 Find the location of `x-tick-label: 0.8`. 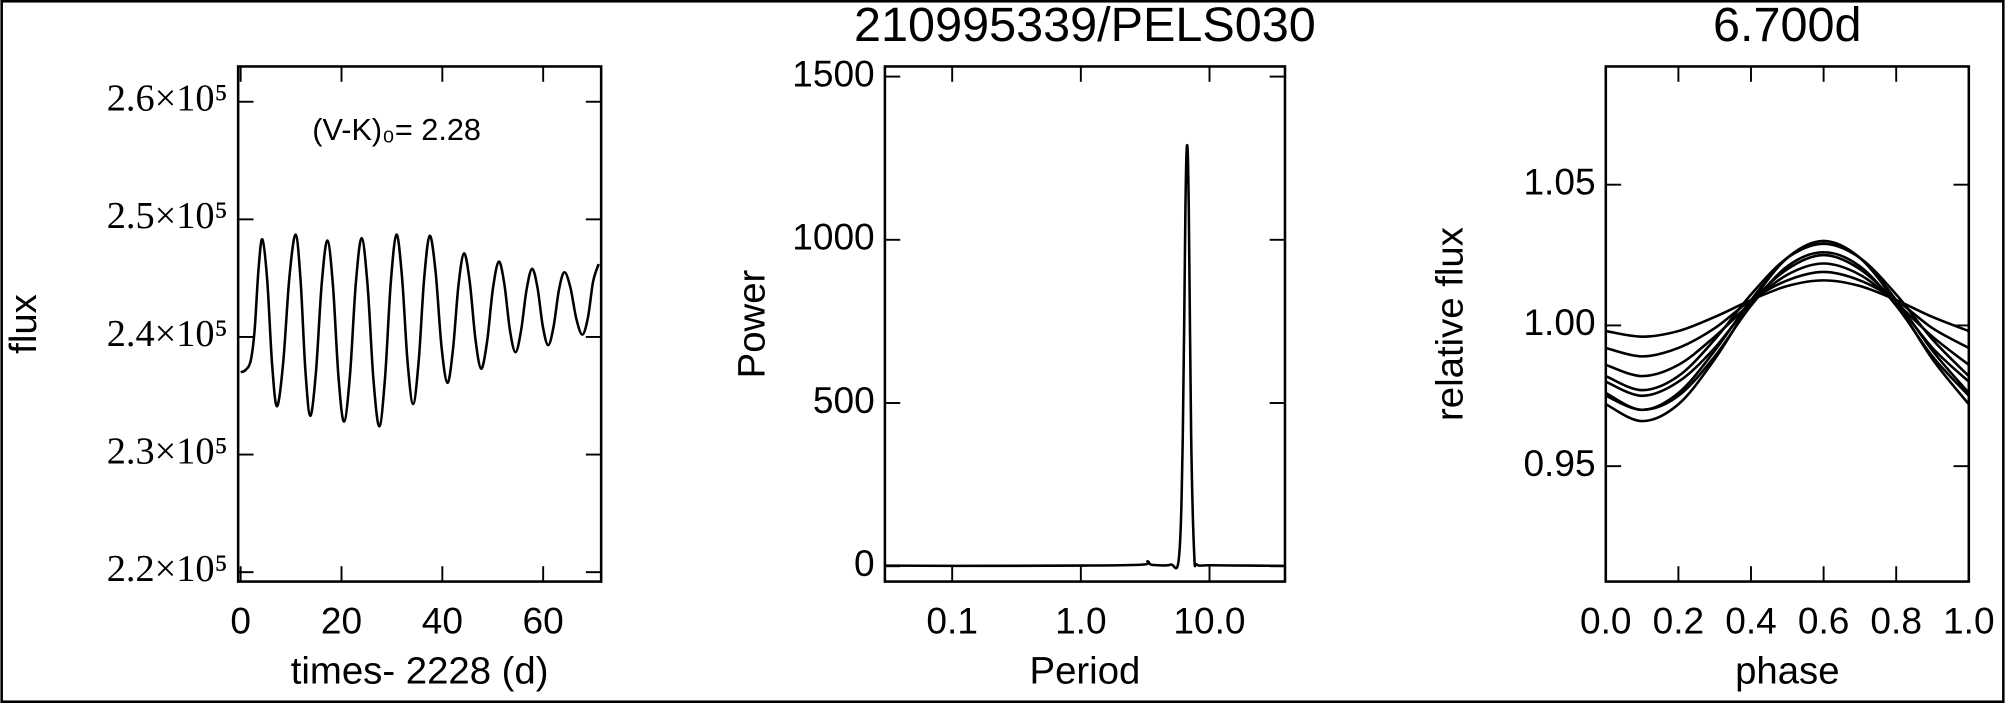

x-tick-label: 0.8 is located at coordinates (1896, 621).